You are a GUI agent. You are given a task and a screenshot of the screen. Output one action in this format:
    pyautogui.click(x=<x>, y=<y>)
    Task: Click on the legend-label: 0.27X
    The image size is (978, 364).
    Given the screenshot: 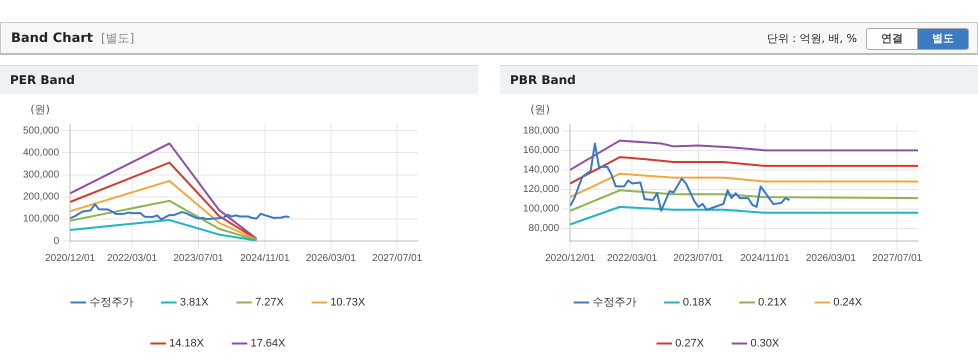 What is the action you would take?
    pyautogui.click(x=690, y=344)
    